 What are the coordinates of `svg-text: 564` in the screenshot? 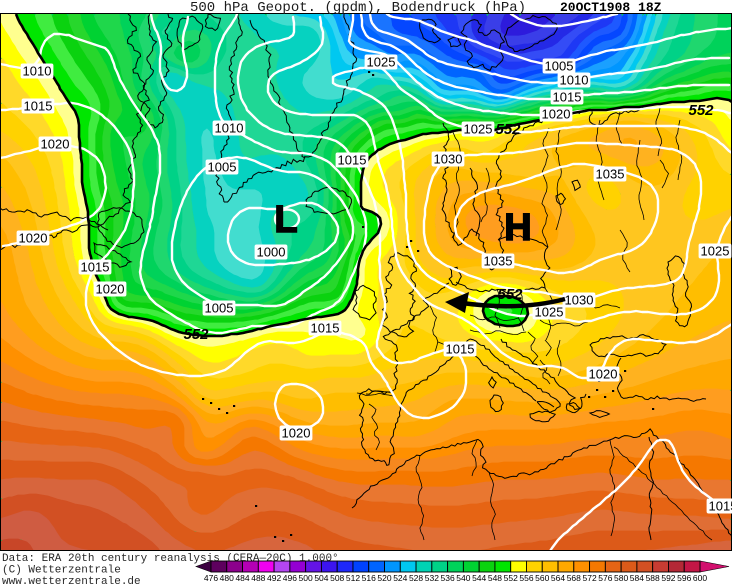 It's located at (558, 578).